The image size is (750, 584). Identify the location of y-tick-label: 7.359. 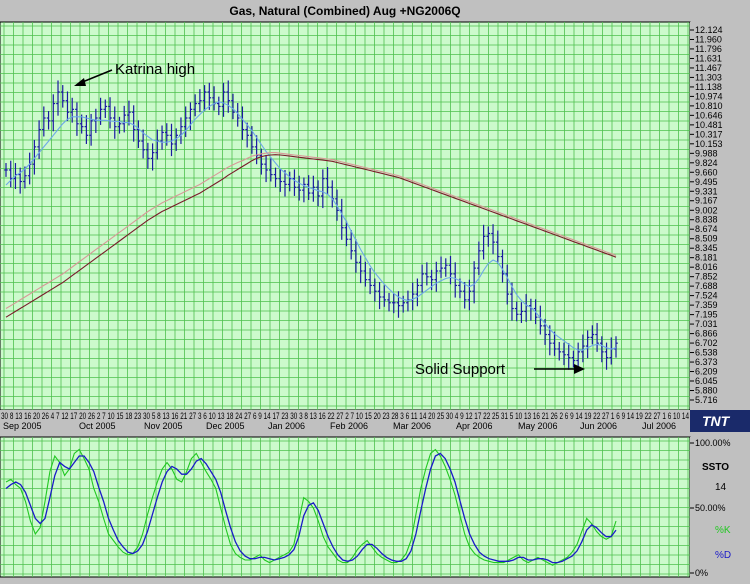
(706, 305).